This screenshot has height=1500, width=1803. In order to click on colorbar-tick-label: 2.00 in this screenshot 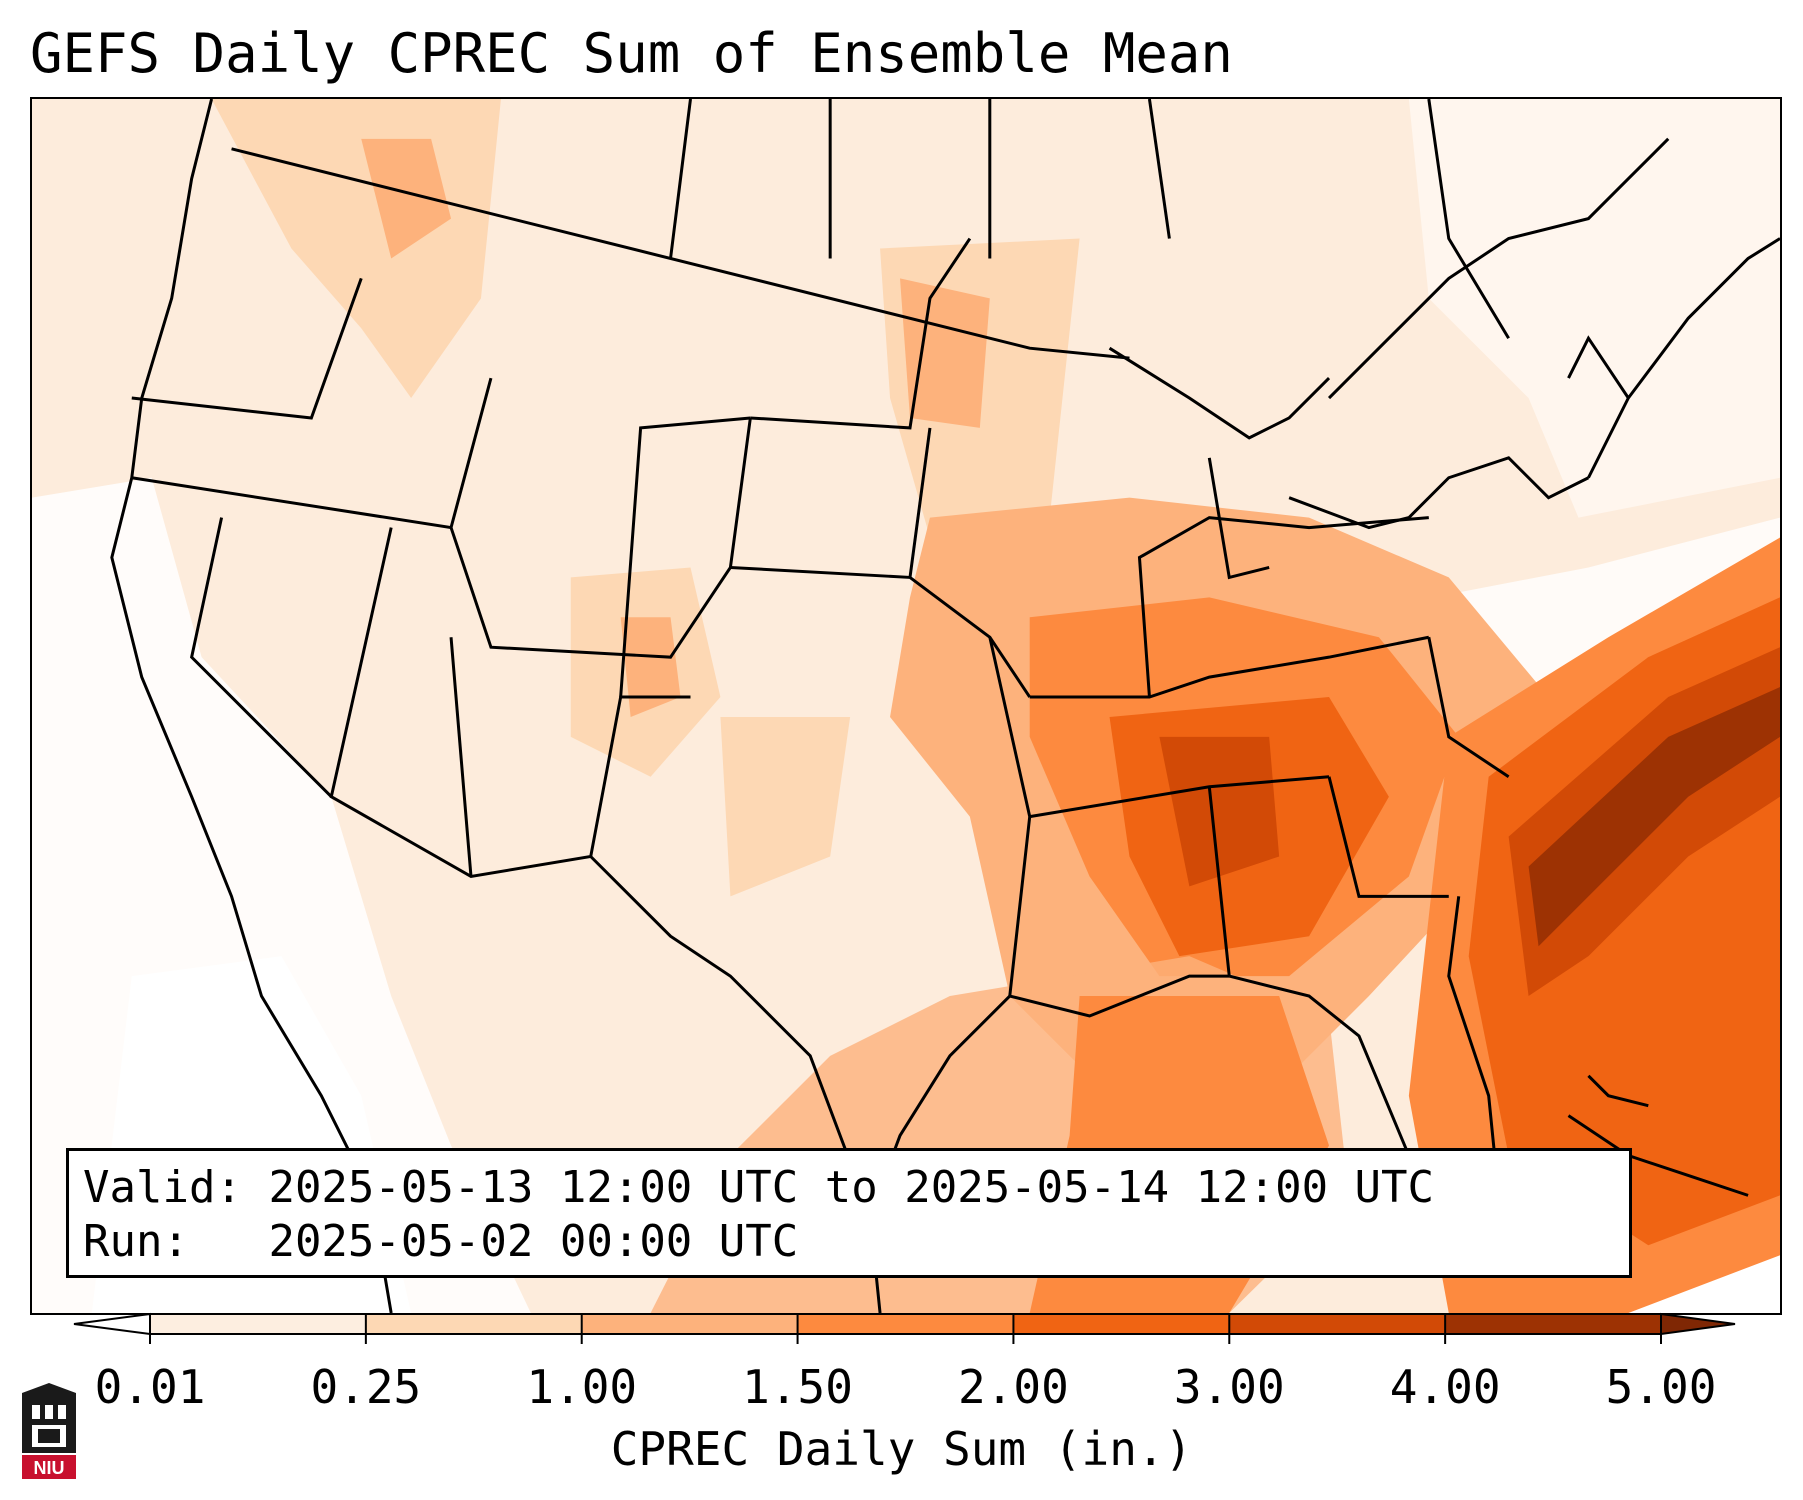, I will do `click(1013, 1387)`.